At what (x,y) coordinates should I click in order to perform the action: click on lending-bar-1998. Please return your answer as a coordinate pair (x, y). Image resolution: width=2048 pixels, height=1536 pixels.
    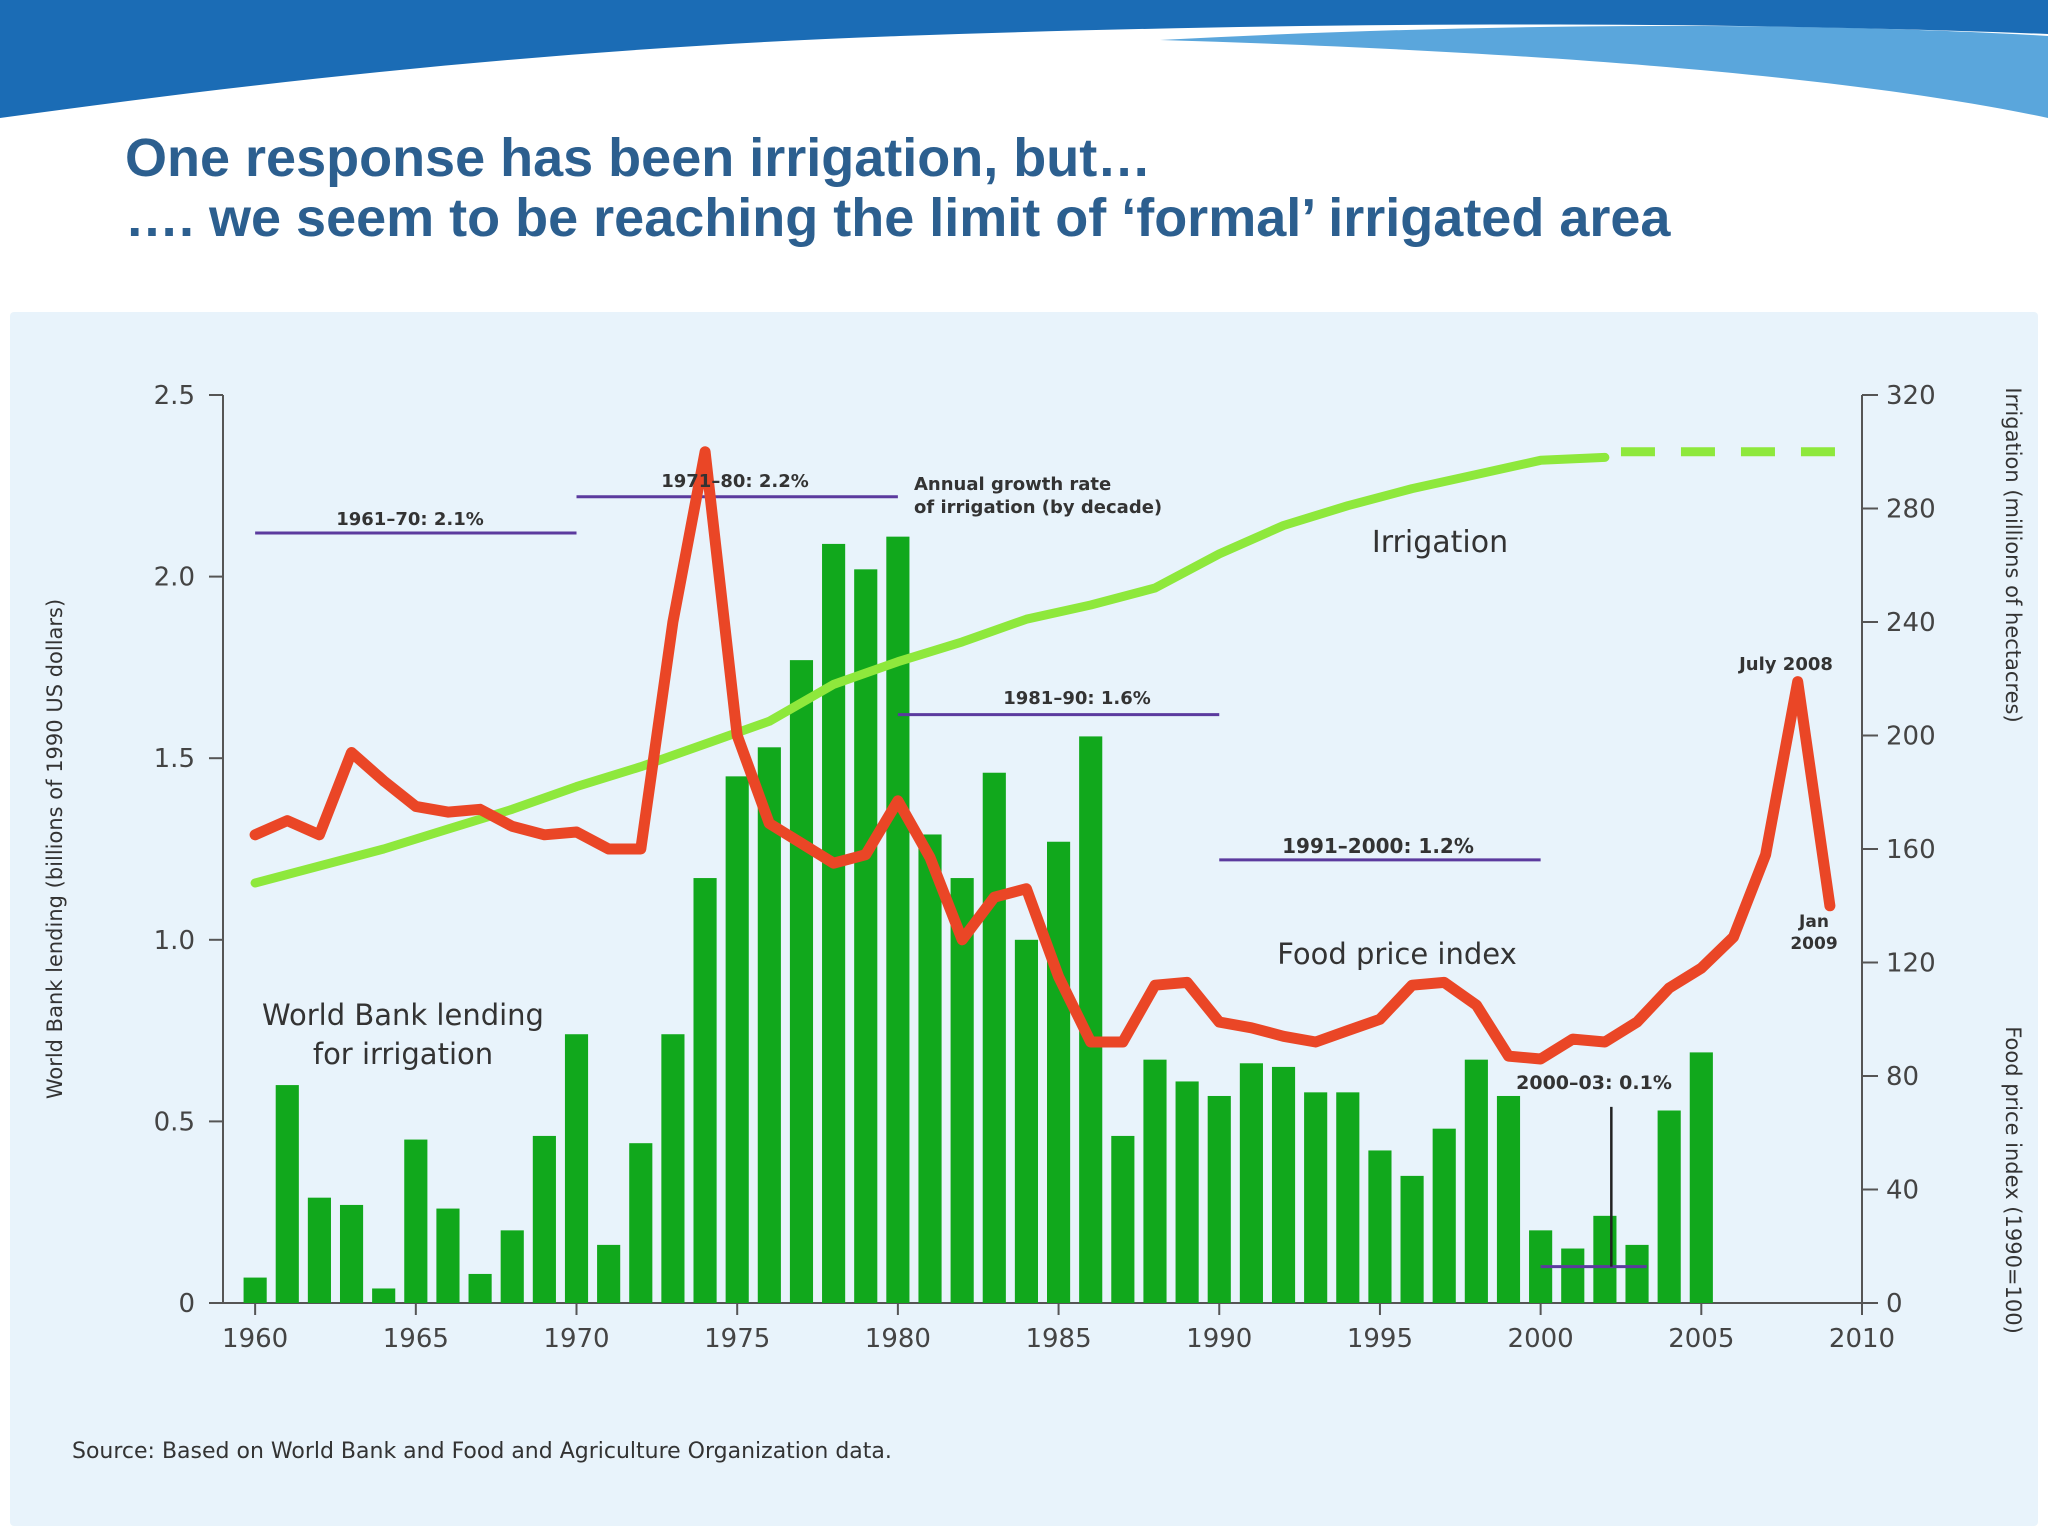
    Looking at the image, I should click on (1476, 1181).